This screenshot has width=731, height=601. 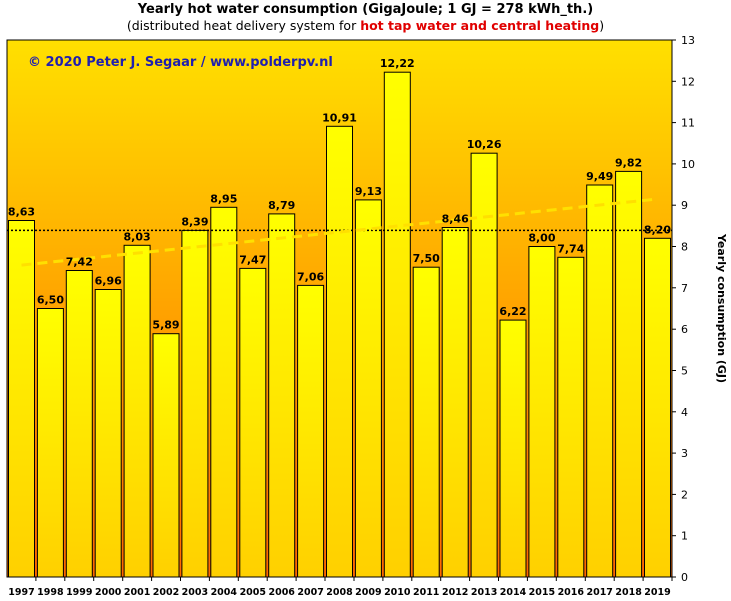 I want to click on value-label-1997: 8,63, so click(x=21, y=212).